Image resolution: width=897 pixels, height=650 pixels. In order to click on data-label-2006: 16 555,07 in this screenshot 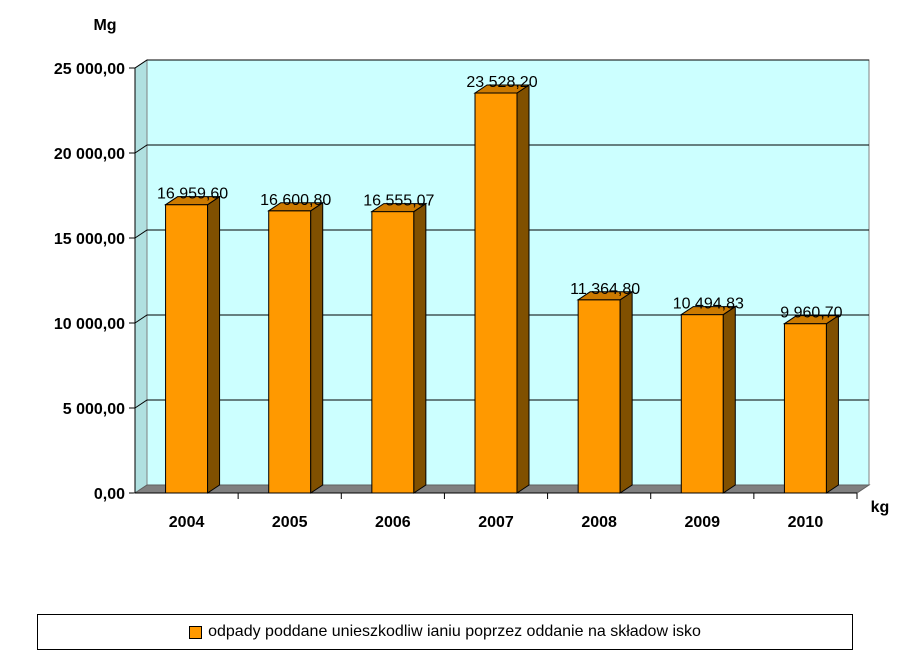, I will do `click(398, 201)`.